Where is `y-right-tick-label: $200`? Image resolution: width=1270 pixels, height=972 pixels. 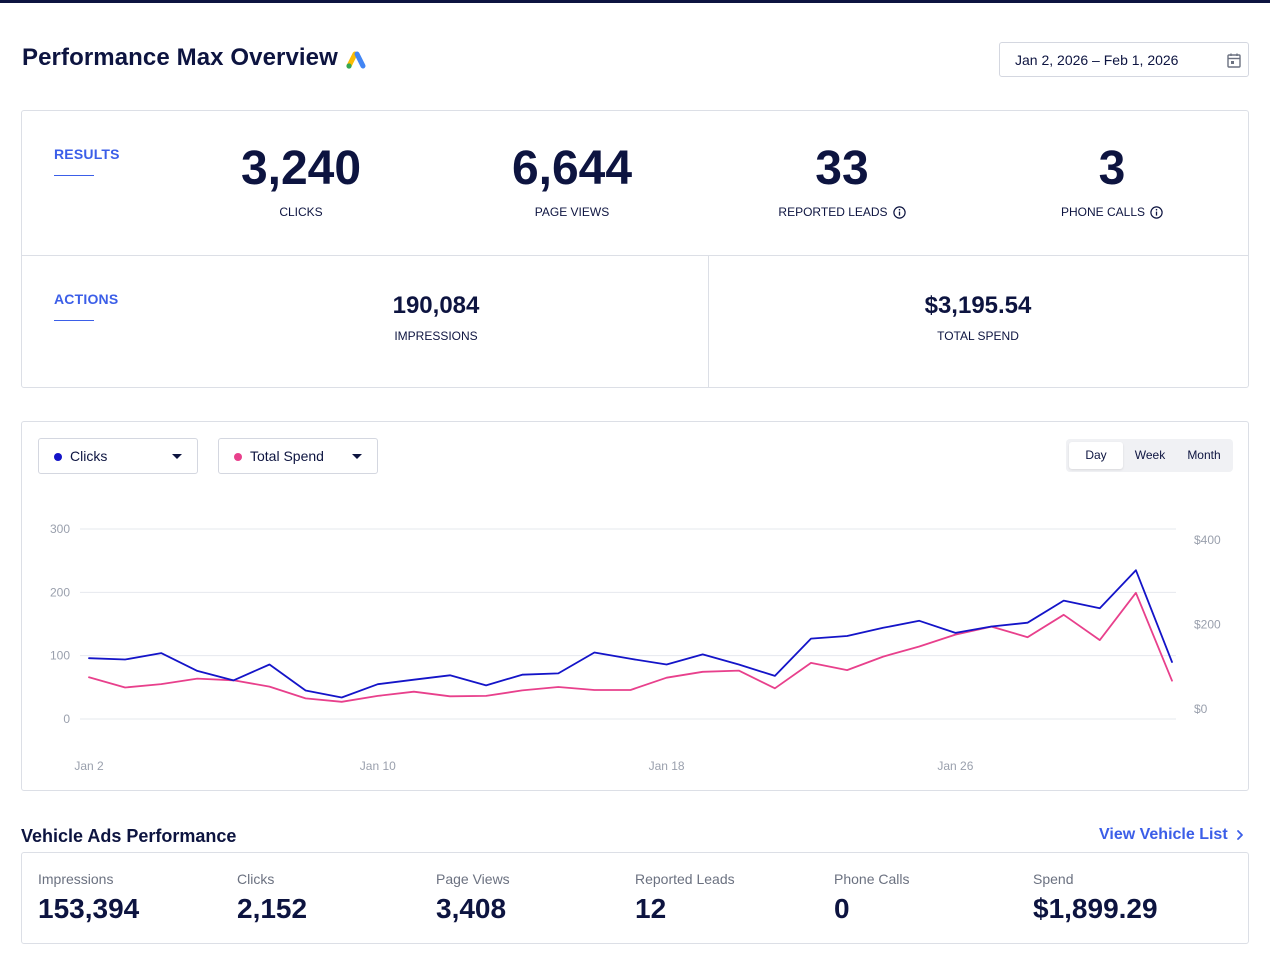
y-right-tick-label: $200 is located at coordinates (1207, 625).